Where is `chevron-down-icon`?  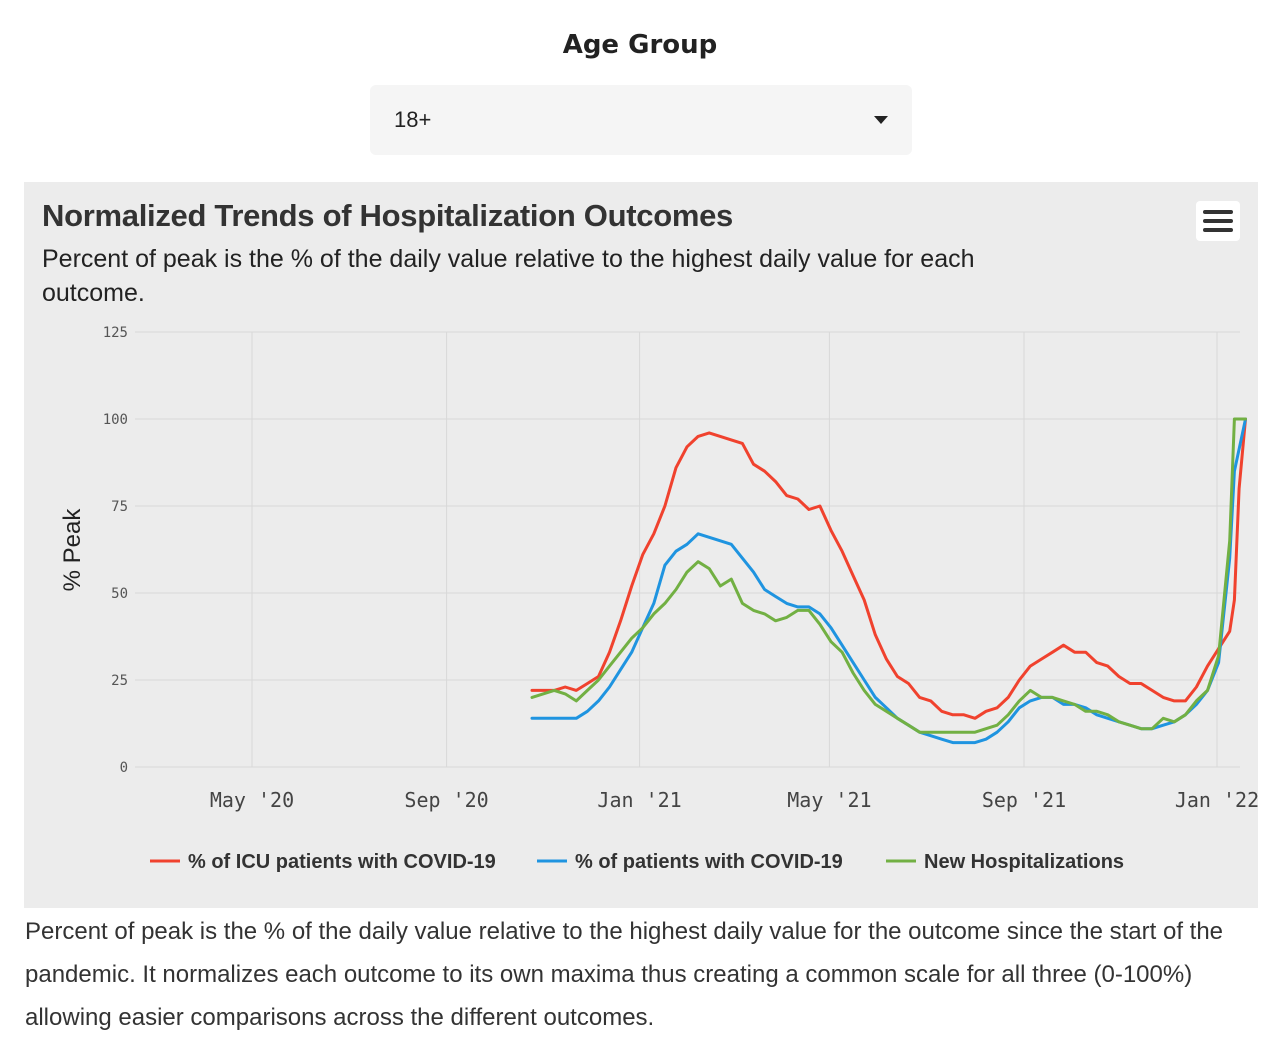
chevron-down-icon is located at coordinates (881, 120).